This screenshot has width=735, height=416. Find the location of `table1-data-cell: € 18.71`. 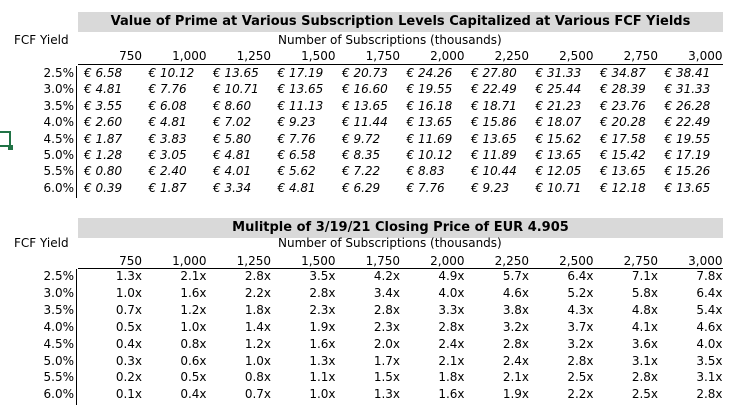

table1-data-cell: € 18.71 is located at coordinates (494, 105).